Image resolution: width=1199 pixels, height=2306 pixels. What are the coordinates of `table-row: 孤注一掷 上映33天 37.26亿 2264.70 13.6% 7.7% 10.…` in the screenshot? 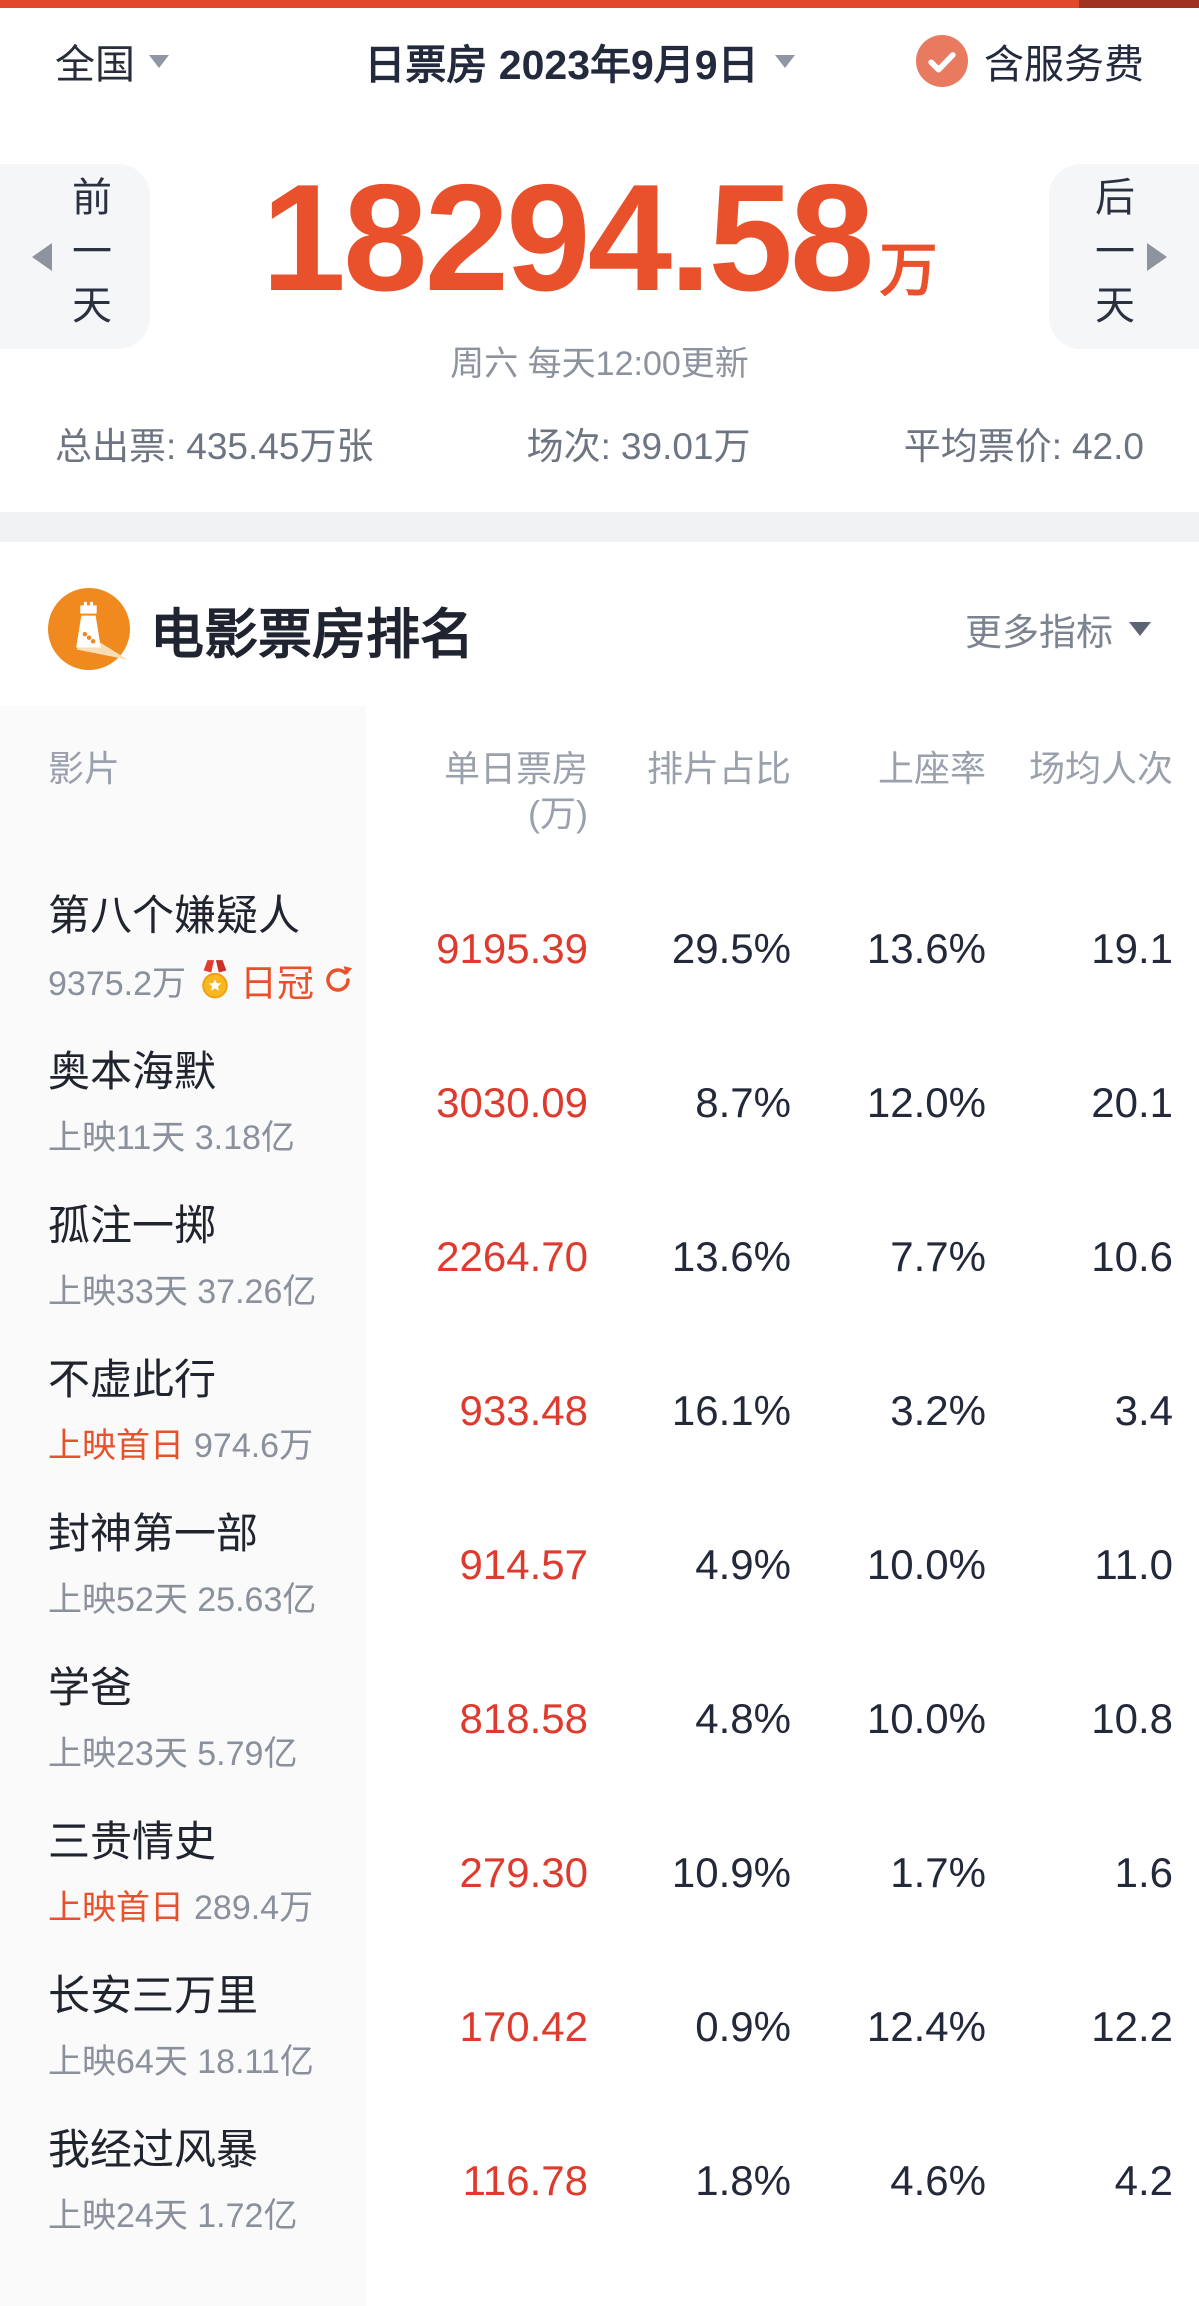 It's located at (599, 1257).